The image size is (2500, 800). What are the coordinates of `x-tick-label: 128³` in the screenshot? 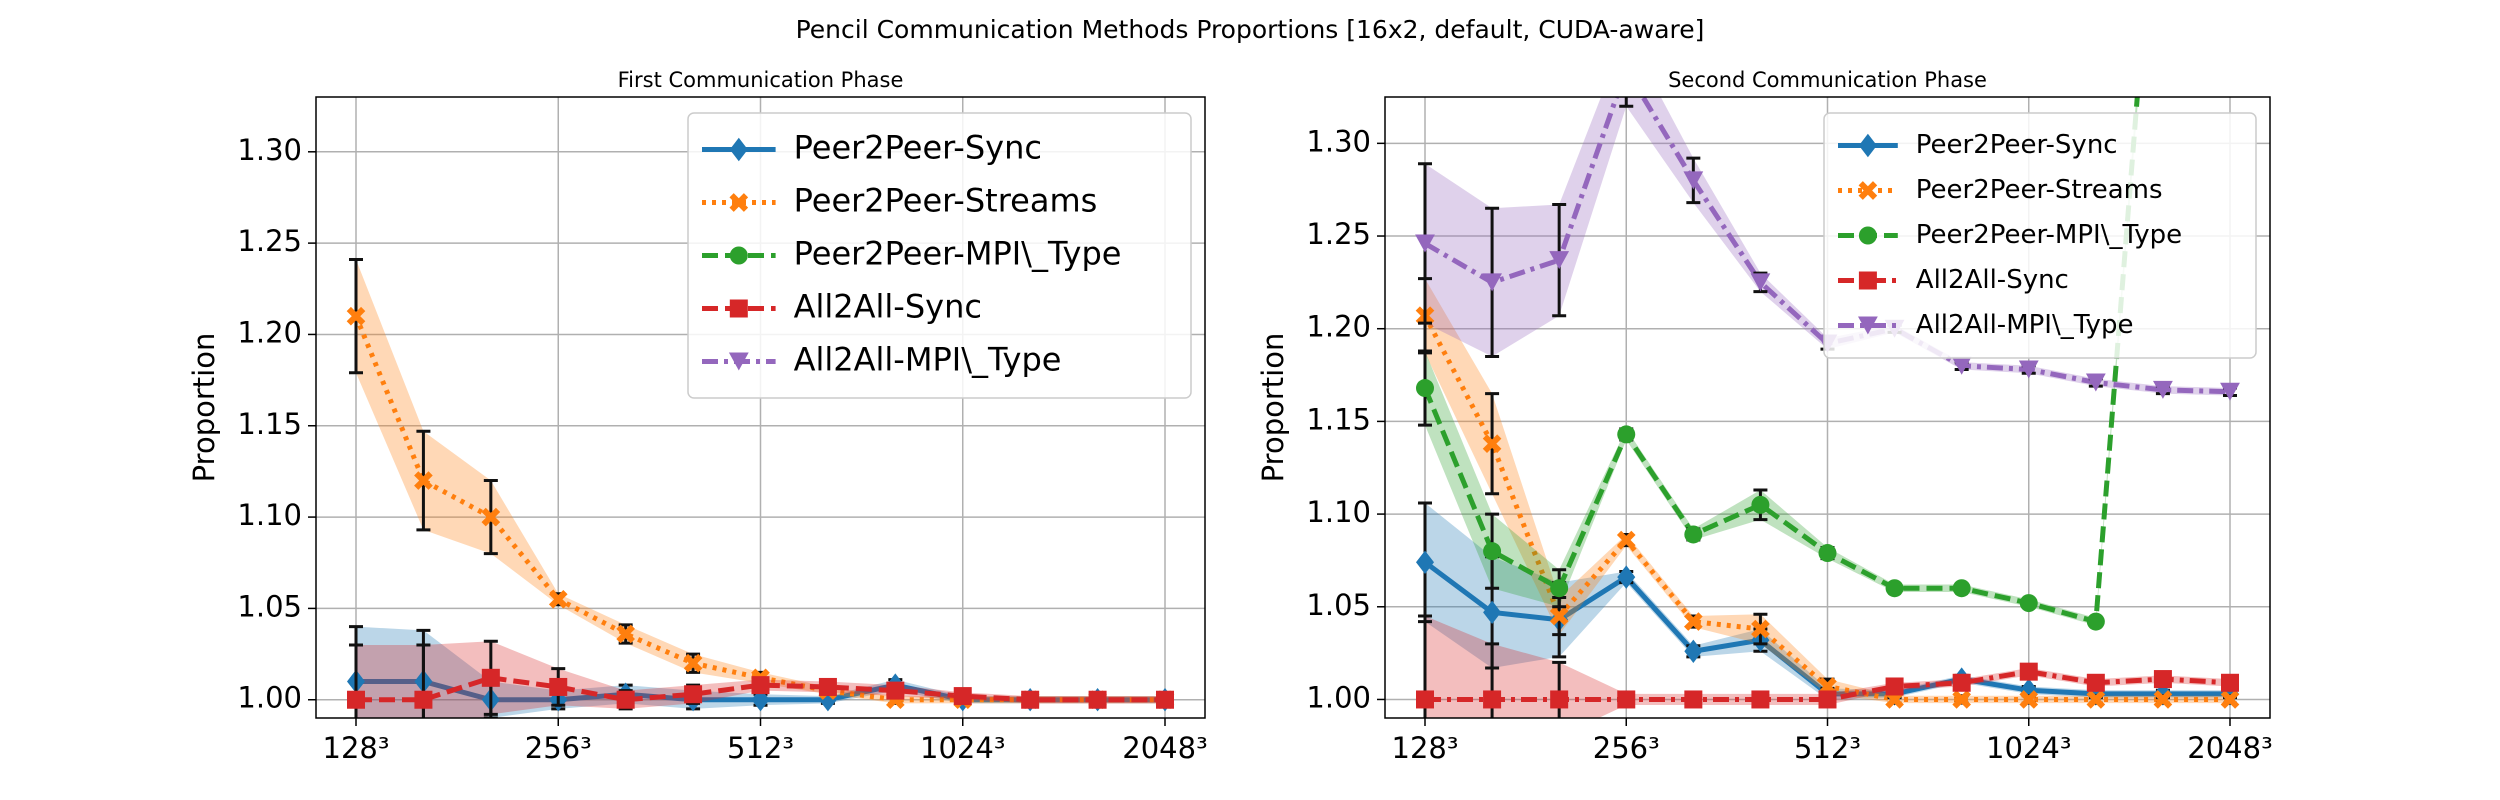 It's located at (1425, 748).